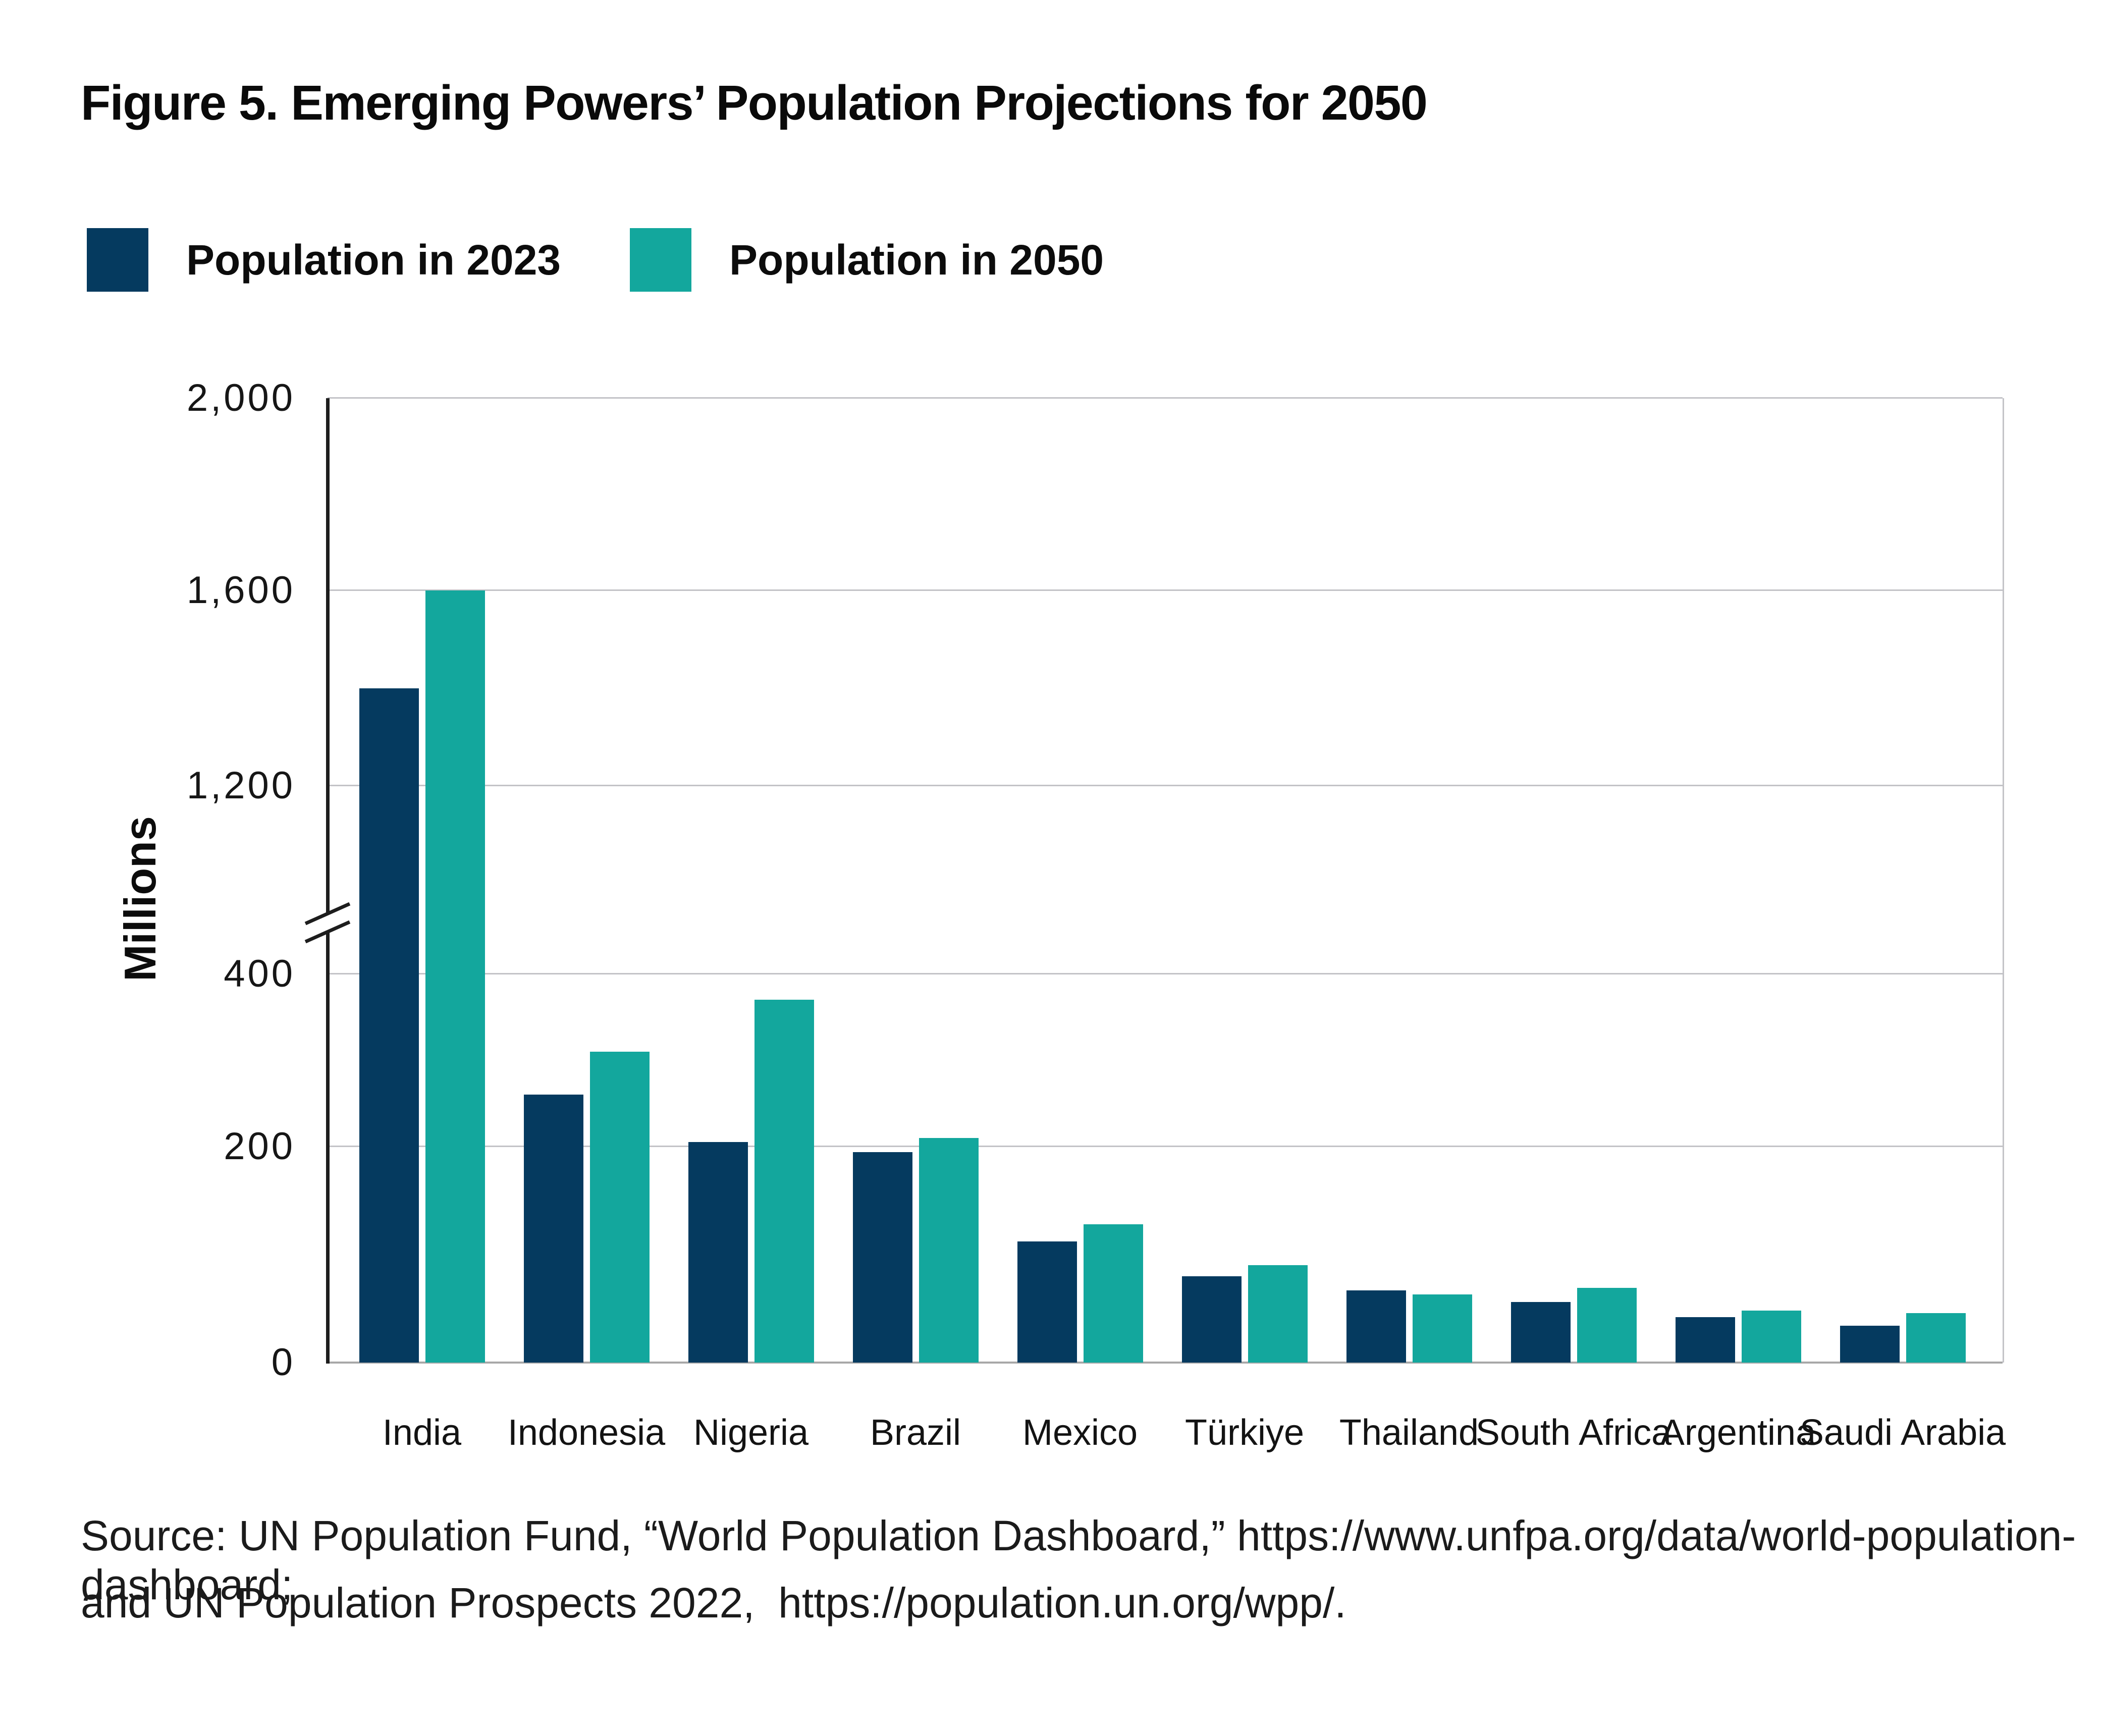 This screenshot has width=2103, height=1736. Describe the element at coordinates (240, 785) in the screenshot. I see `y-tick-label: 1,200` at that location.